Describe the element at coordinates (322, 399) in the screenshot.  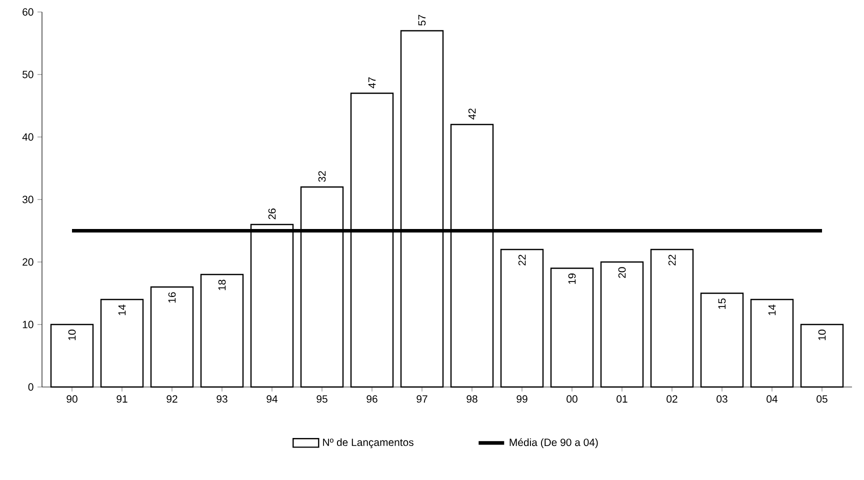
I see `x-tick-label: 95` at that location.